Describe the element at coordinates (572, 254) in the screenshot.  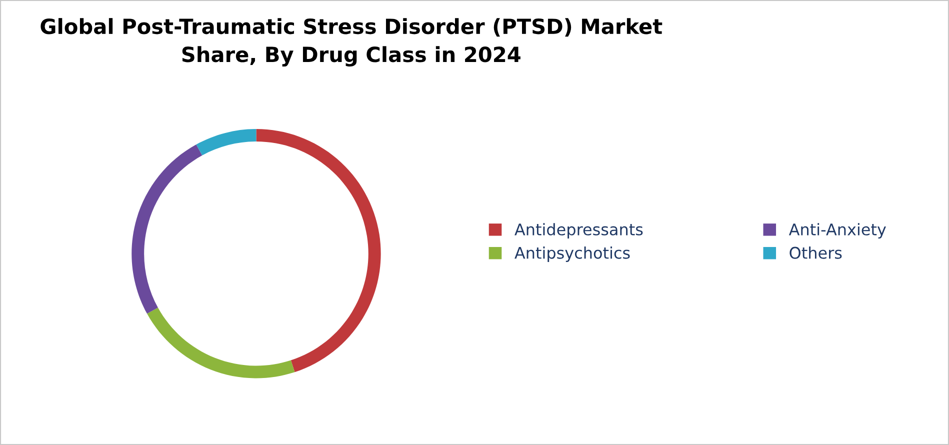
I see `legend-label: Antipsychotics` at that location.